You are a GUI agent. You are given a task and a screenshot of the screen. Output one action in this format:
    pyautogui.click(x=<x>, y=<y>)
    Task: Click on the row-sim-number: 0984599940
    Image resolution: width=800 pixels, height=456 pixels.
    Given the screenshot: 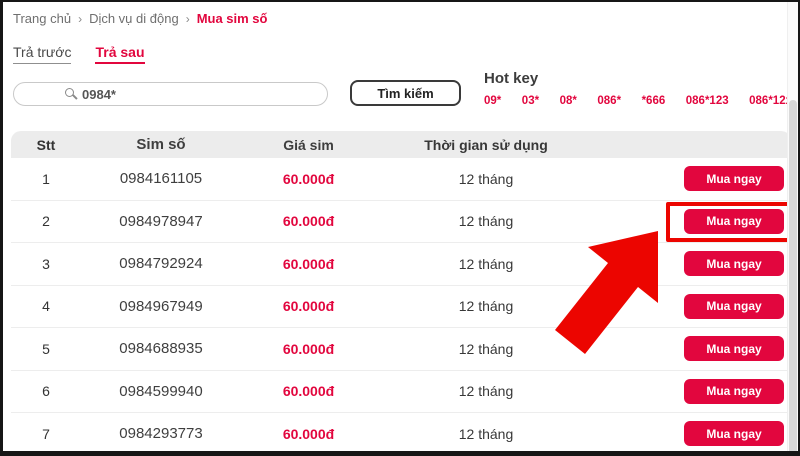 What is the action you would take?
    pyautogui.click(x=161, y=391)
    